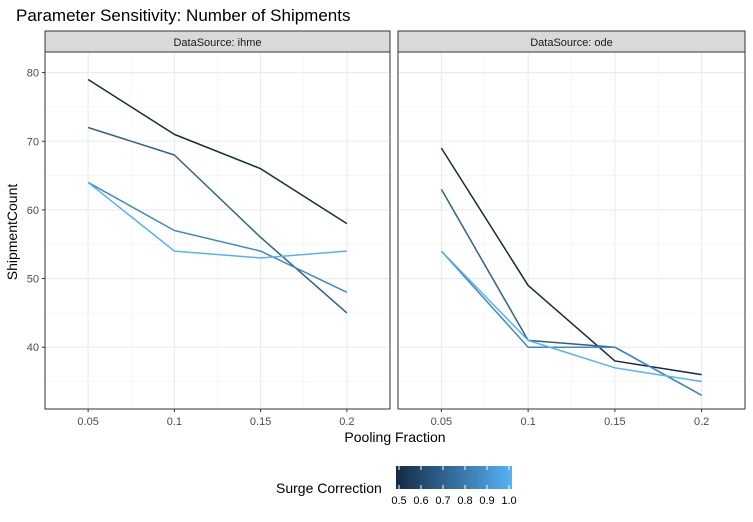  Describe the element at coordinates (398, 501) in the screenshot. I see `legend-tick-label: 0.5` at that location.